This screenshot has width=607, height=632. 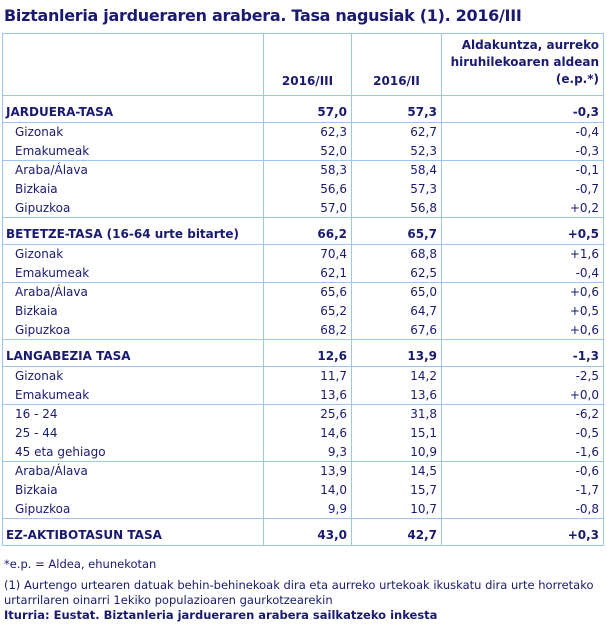 I want to click on value-cell: 42,7, so click(x=396, y=532).